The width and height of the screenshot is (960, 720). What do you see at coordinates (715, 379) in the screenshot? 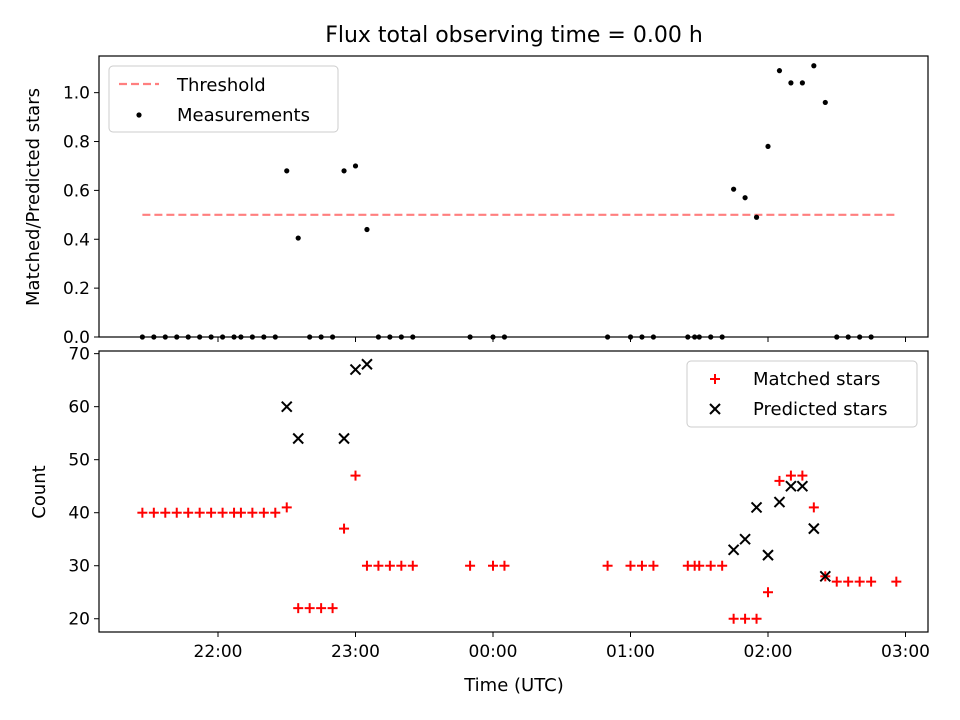
I see `legend-matched-swatch` at bounding box center [715, 379].